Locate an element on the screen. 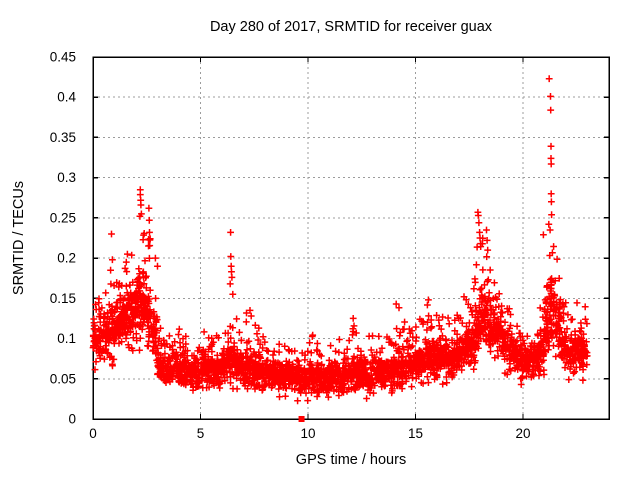 This screenshot has height=480, width=640. y-tick-label: 0.3 is located at coordinates (66, 177).